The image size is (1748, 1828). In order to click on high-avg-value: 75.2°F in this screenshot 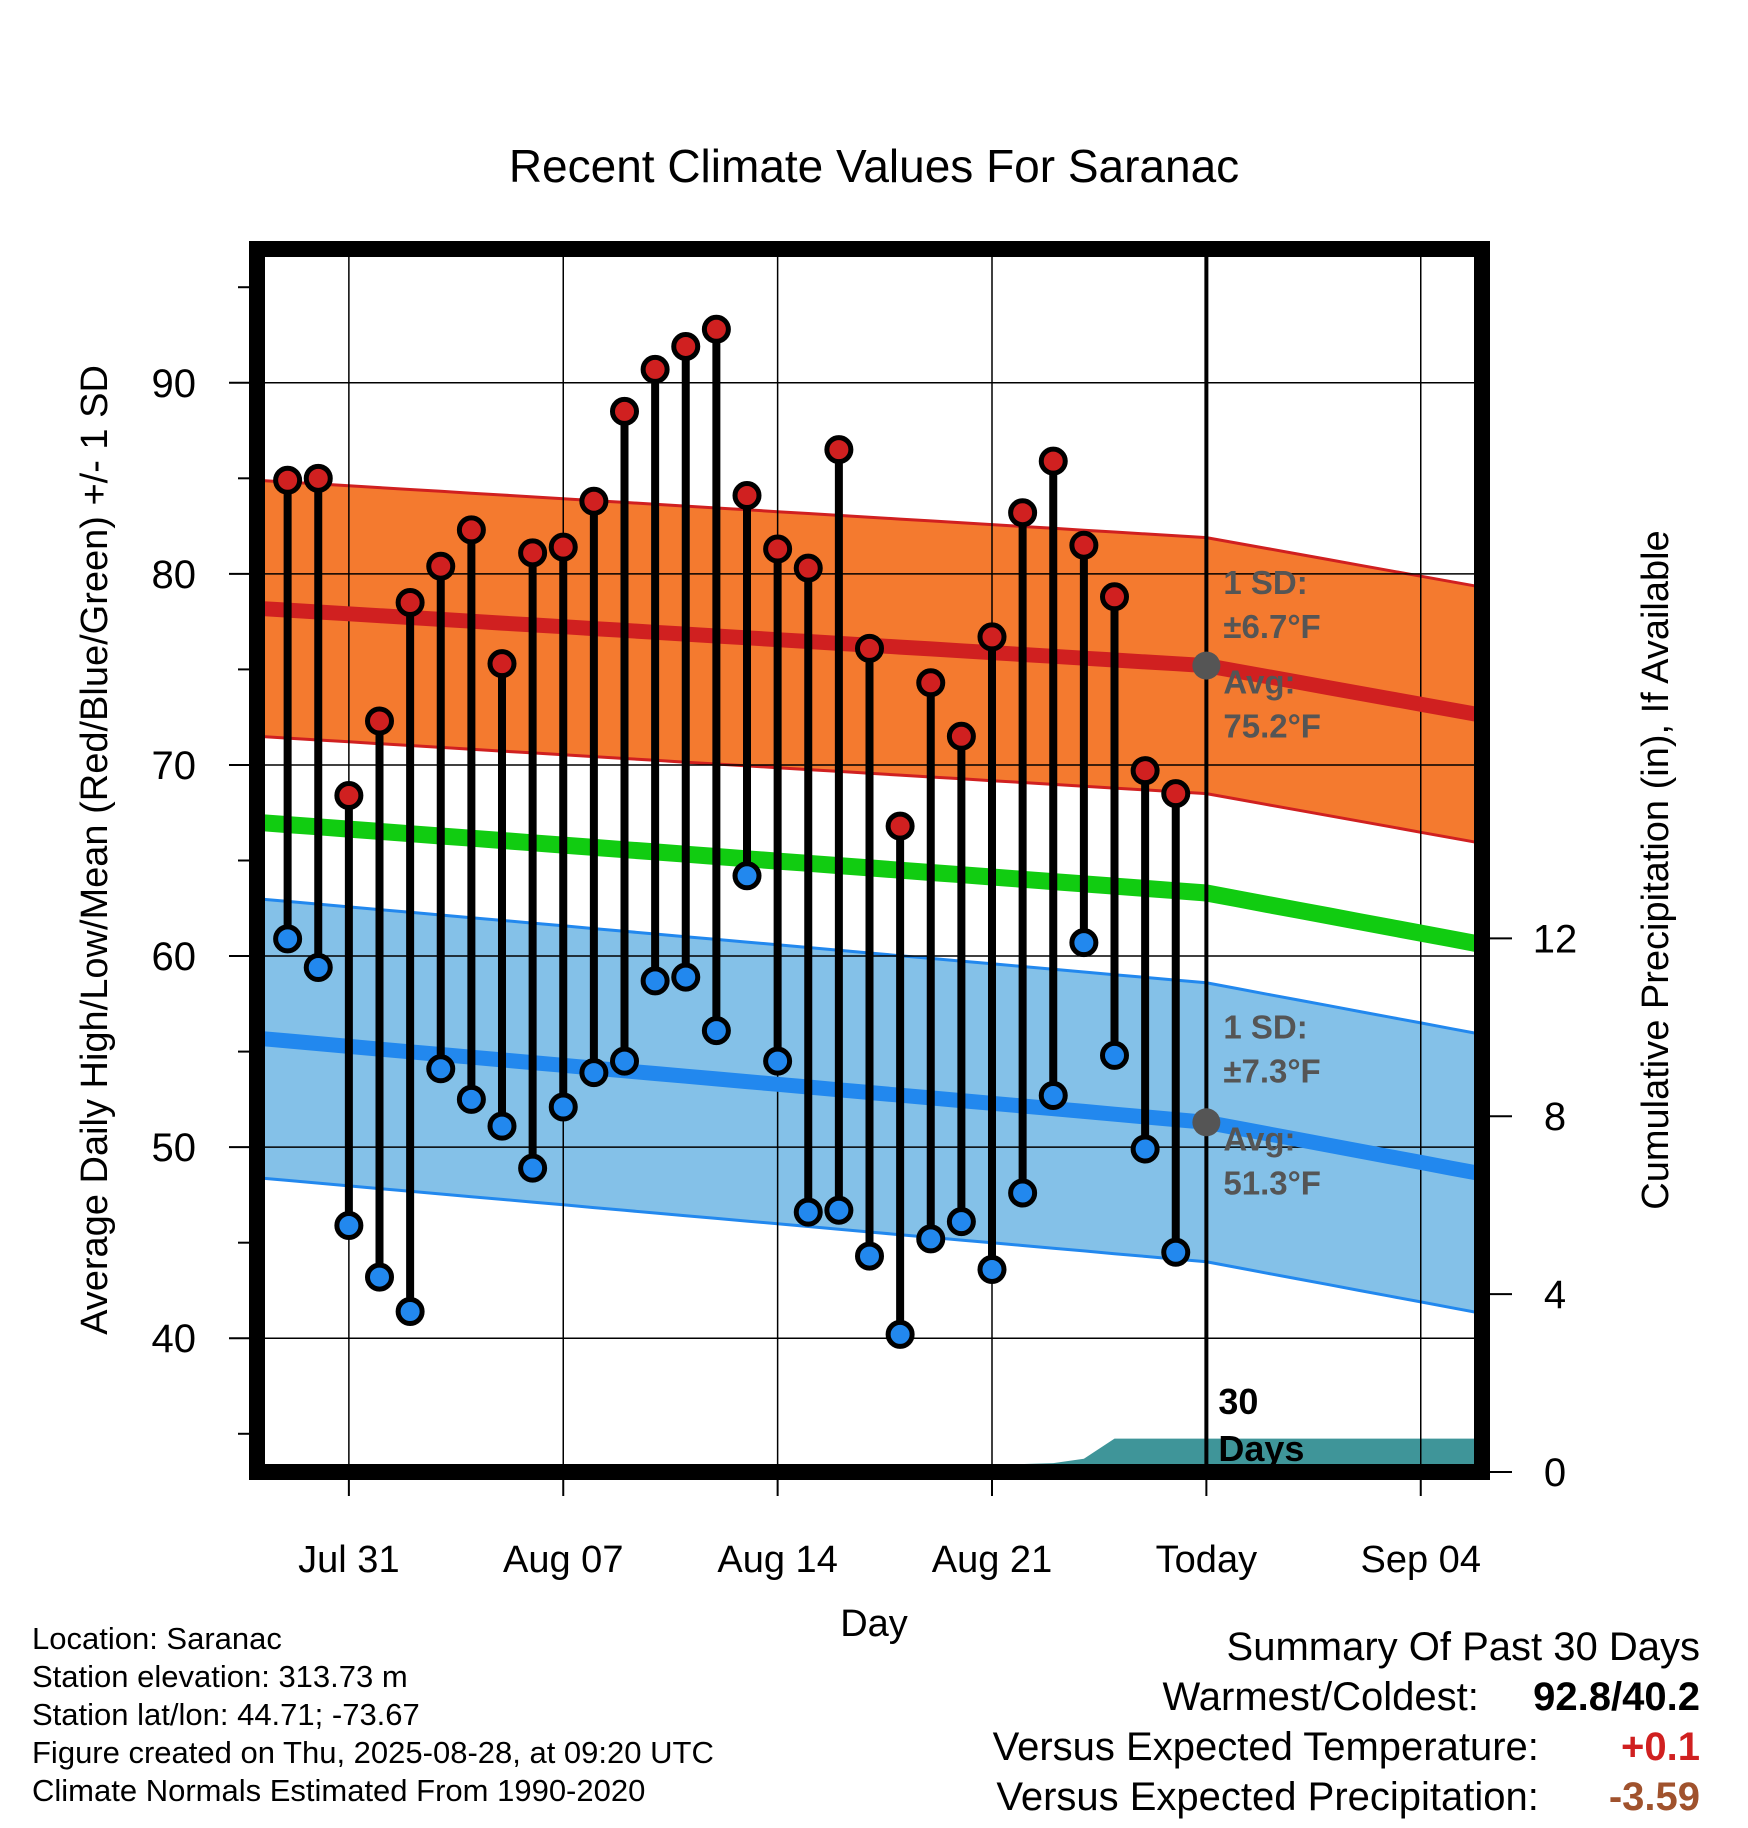, I will do `click(1272, 726)`.